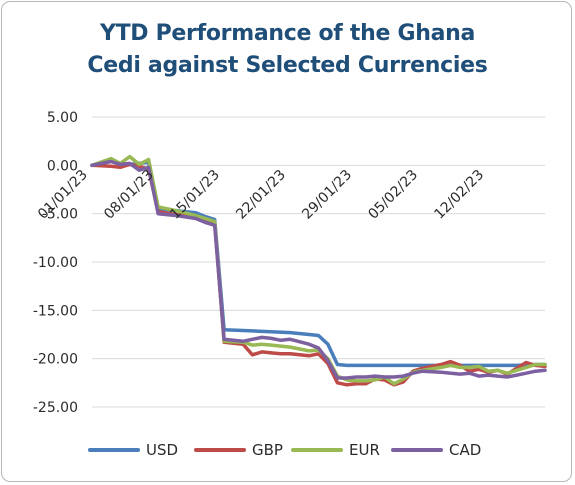  What do you see at coordinates (284, 450) in the screenshot?
I see `legend: USD GBP EUR CAD` at bounding box center [284, 450].